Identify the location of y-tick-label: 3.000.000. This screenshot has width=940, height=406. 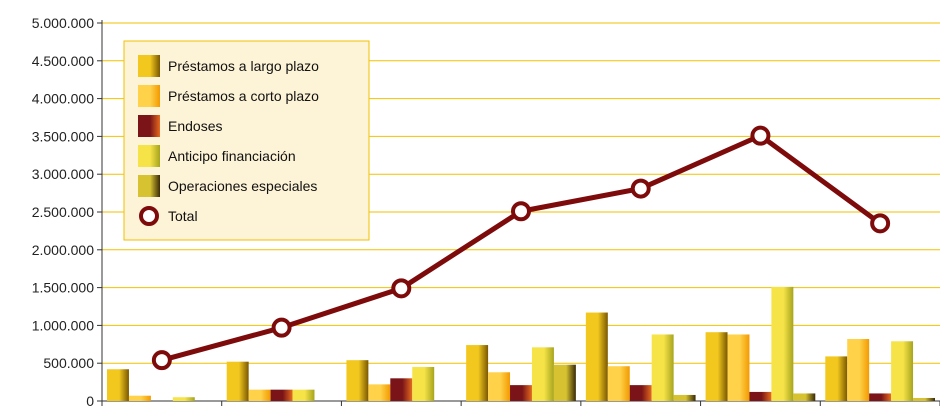
(63, 174).